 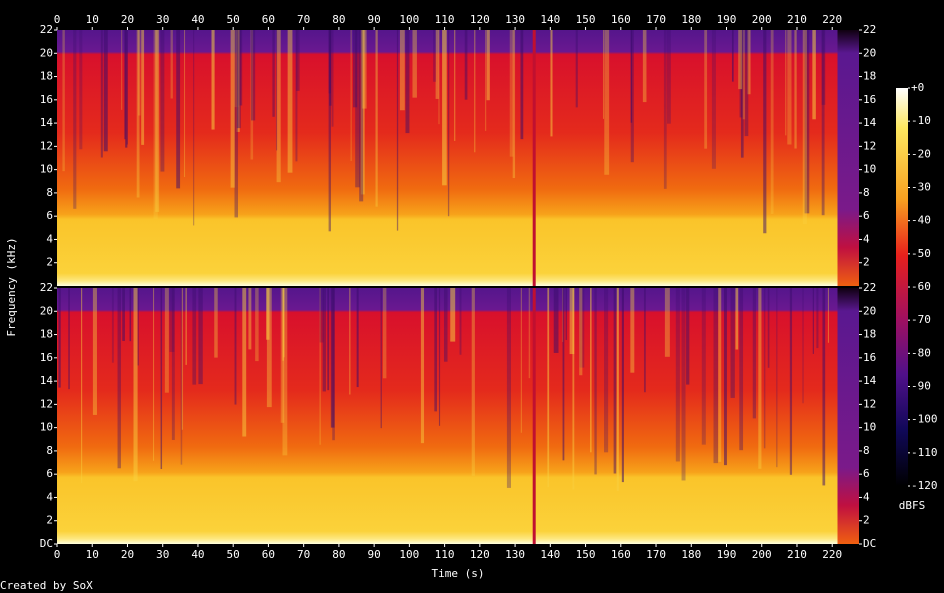 What do you see at coordinates (912, 505) in the screenshot?
I see `colorbar-label: dBFS` at bounding box center [912, 505].